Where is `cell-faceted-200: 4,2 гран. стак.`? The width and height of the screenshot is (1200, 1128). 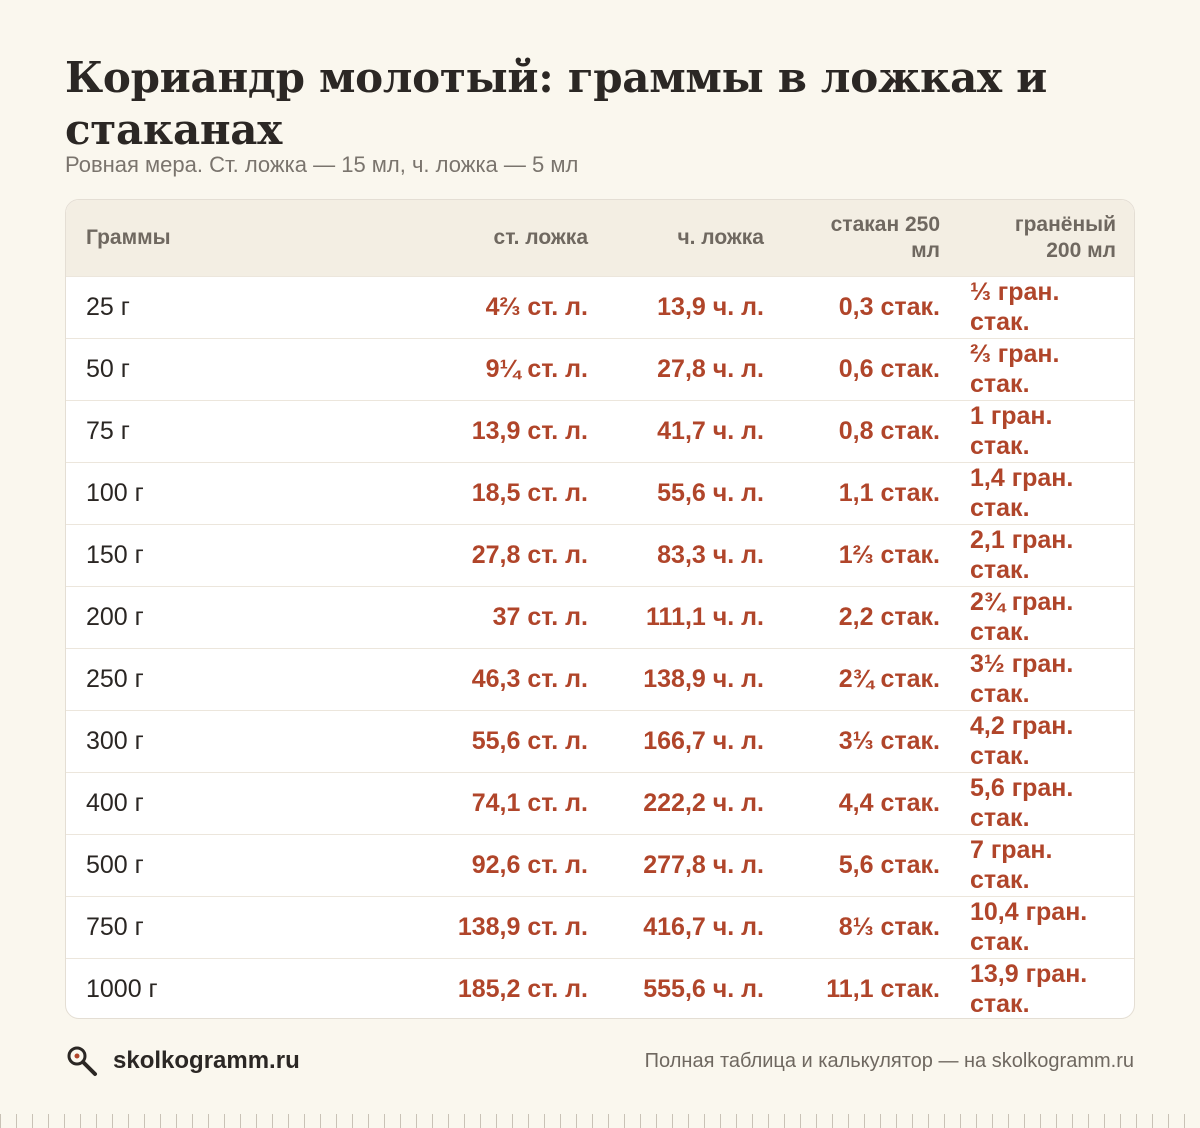 cell-faceted-200: 4,2 гран. стак. is located at coordinates (1022, 741).